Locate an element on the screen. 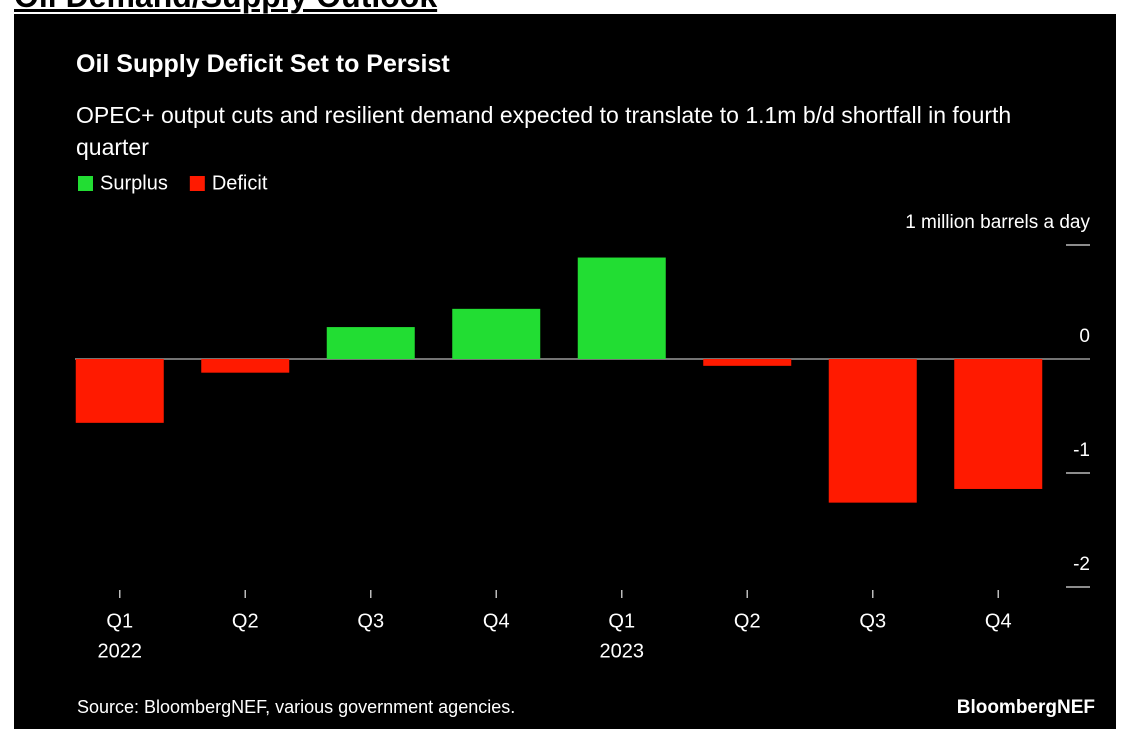 The width and height of the screenshot is (1142, 729). brand: BloombergNEF is located at coordinates (1026, 707).